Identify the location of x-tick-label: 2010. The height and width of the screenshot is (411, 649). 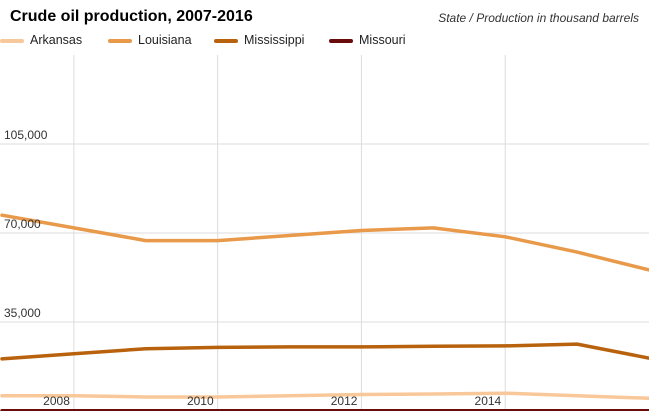
(200, 401).